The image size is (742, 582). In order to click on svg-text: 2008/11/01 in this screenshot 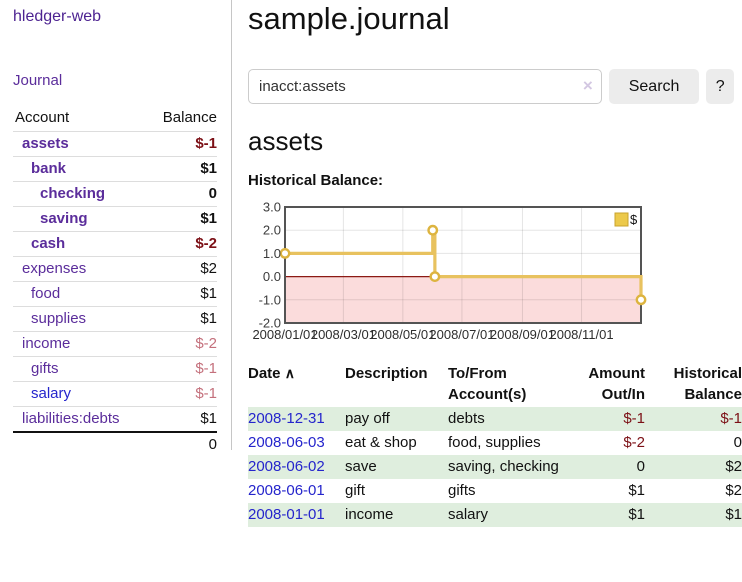, I will do `click(581, 334)`.